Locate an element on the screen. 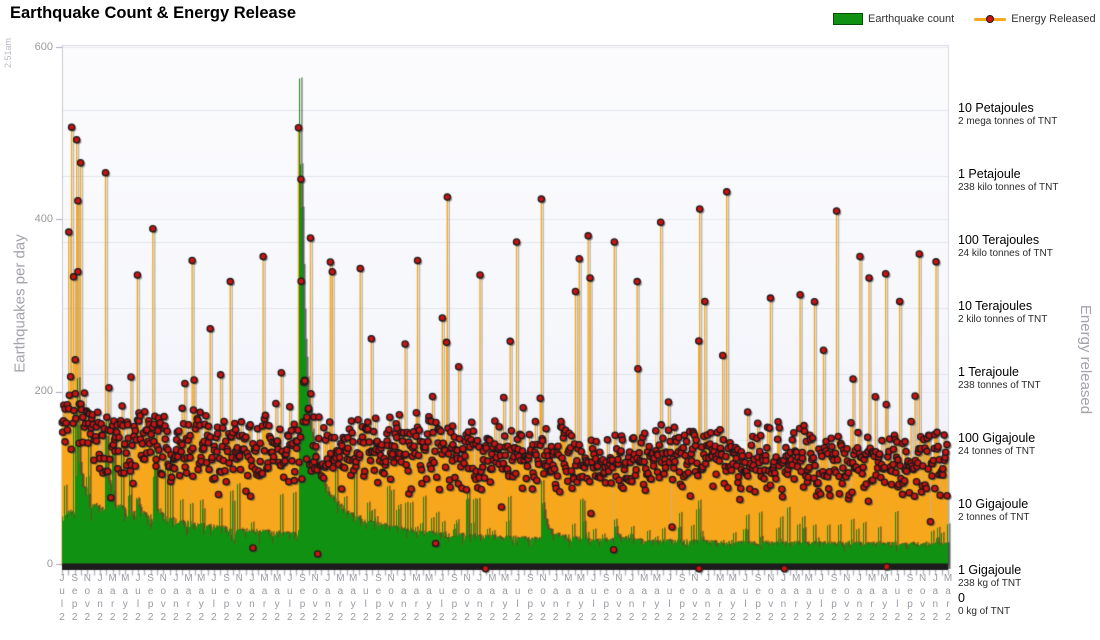 This screenshot has width=1100, height=640. energy-scale-label-main: 1 Gigajoule is located at coordinates (990, 570).